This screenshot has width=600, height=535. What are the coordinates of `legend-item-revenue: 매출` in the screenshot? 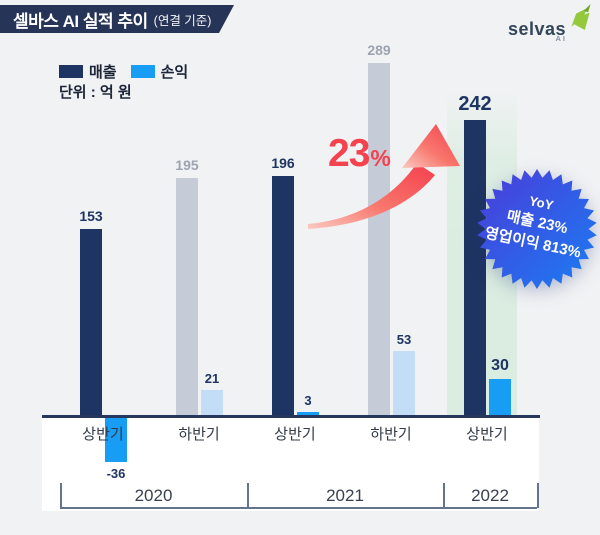 It's located at (88, 71).